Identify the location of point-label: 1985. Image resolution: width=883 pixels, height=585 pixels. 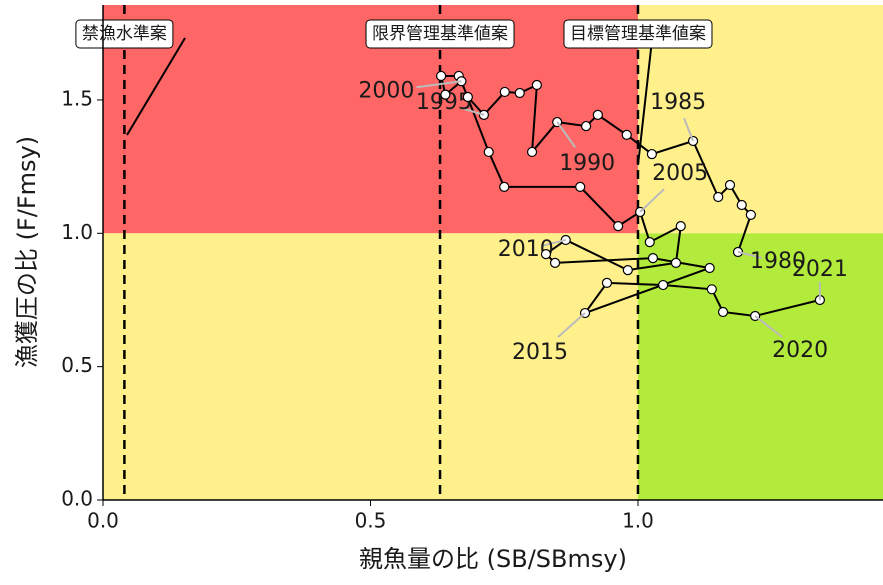
(678, 102).